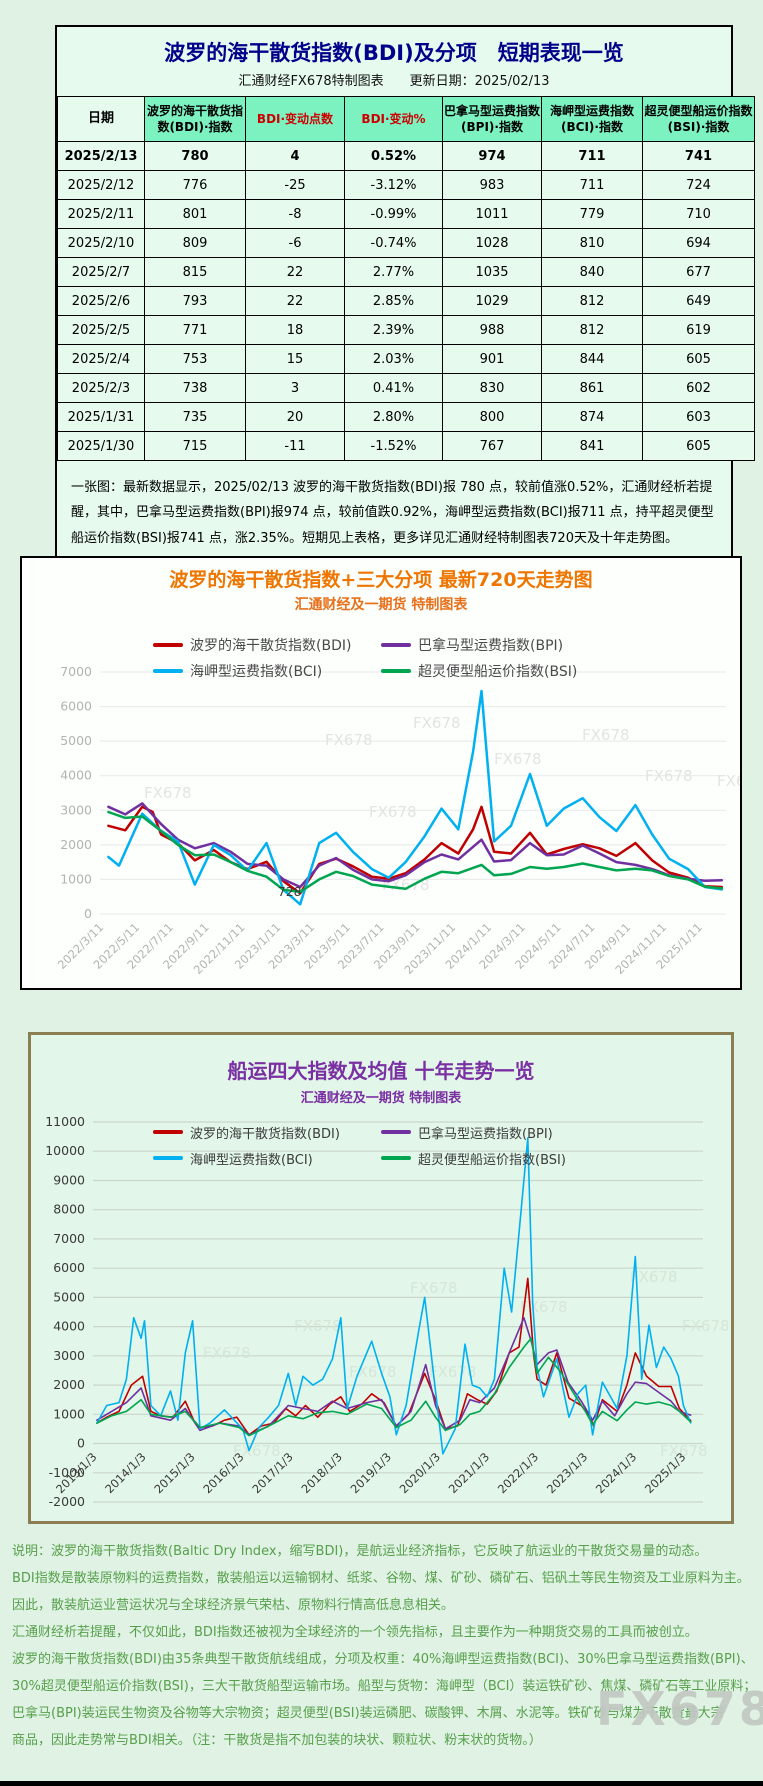 The image size is (763, 1786). I want to click on table-panel-title: 波罗的海干散货指数(BDI)及分项 短期表现一览, so click(394, 53).